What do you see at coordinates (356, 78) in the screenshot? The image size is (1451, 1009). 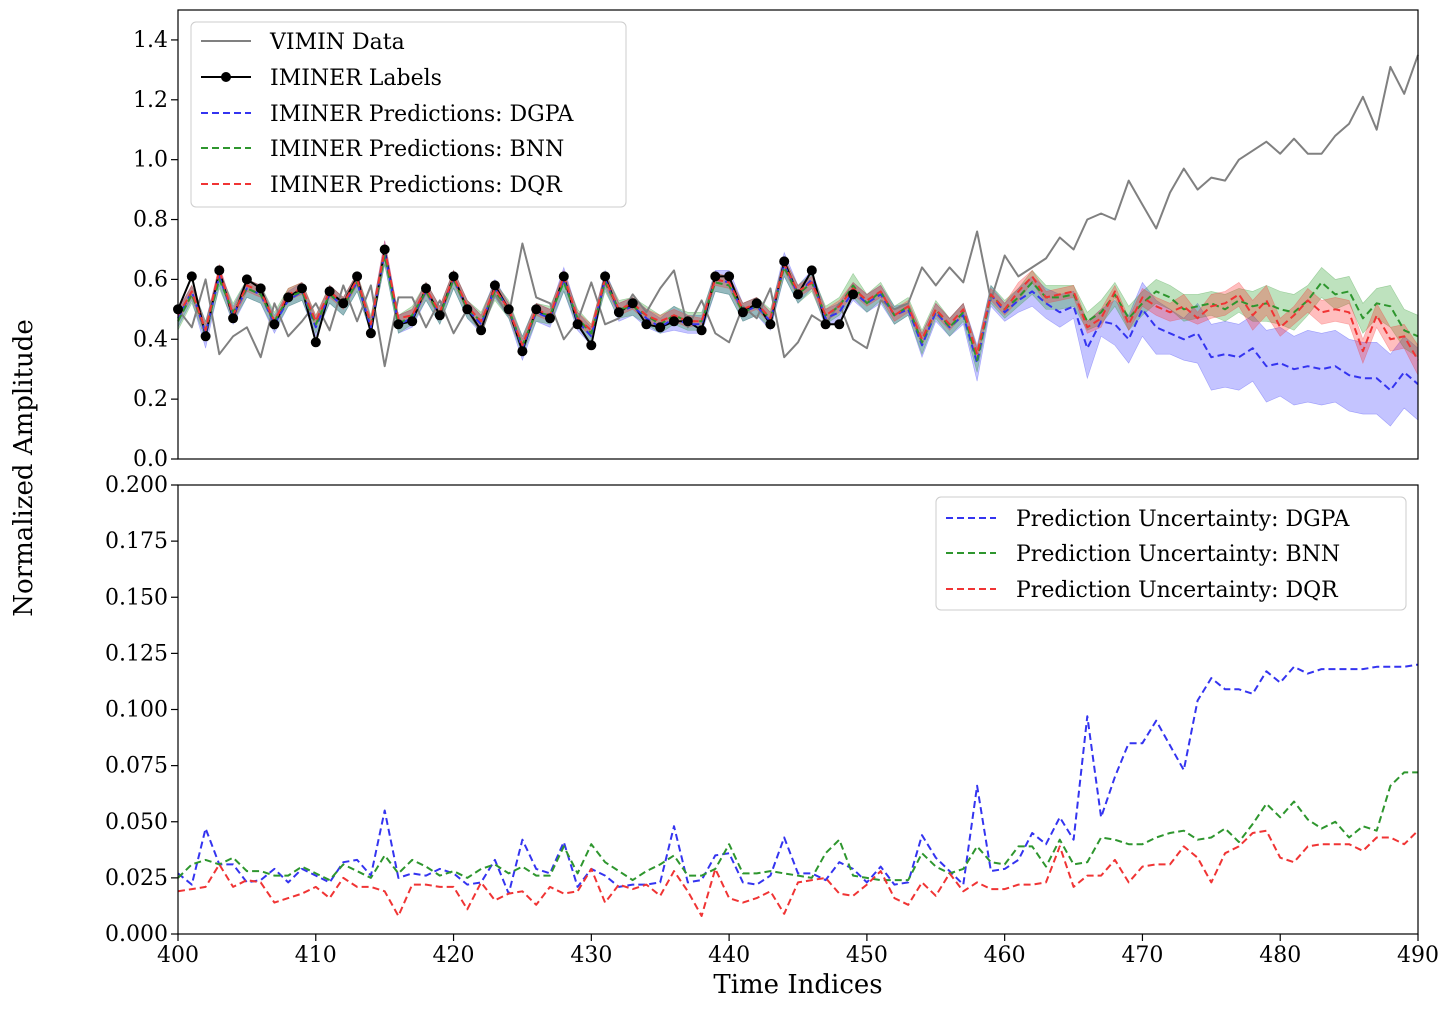 I see `legend-label-labels: IMINER Labels` at bounding box center [356, 78].